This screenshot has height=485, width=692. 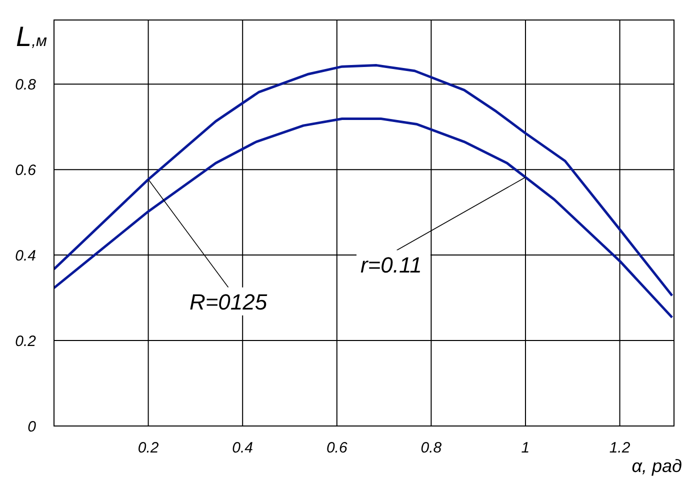 I want to click on x-tick-label: 0.2, so click(x=149, y=448).